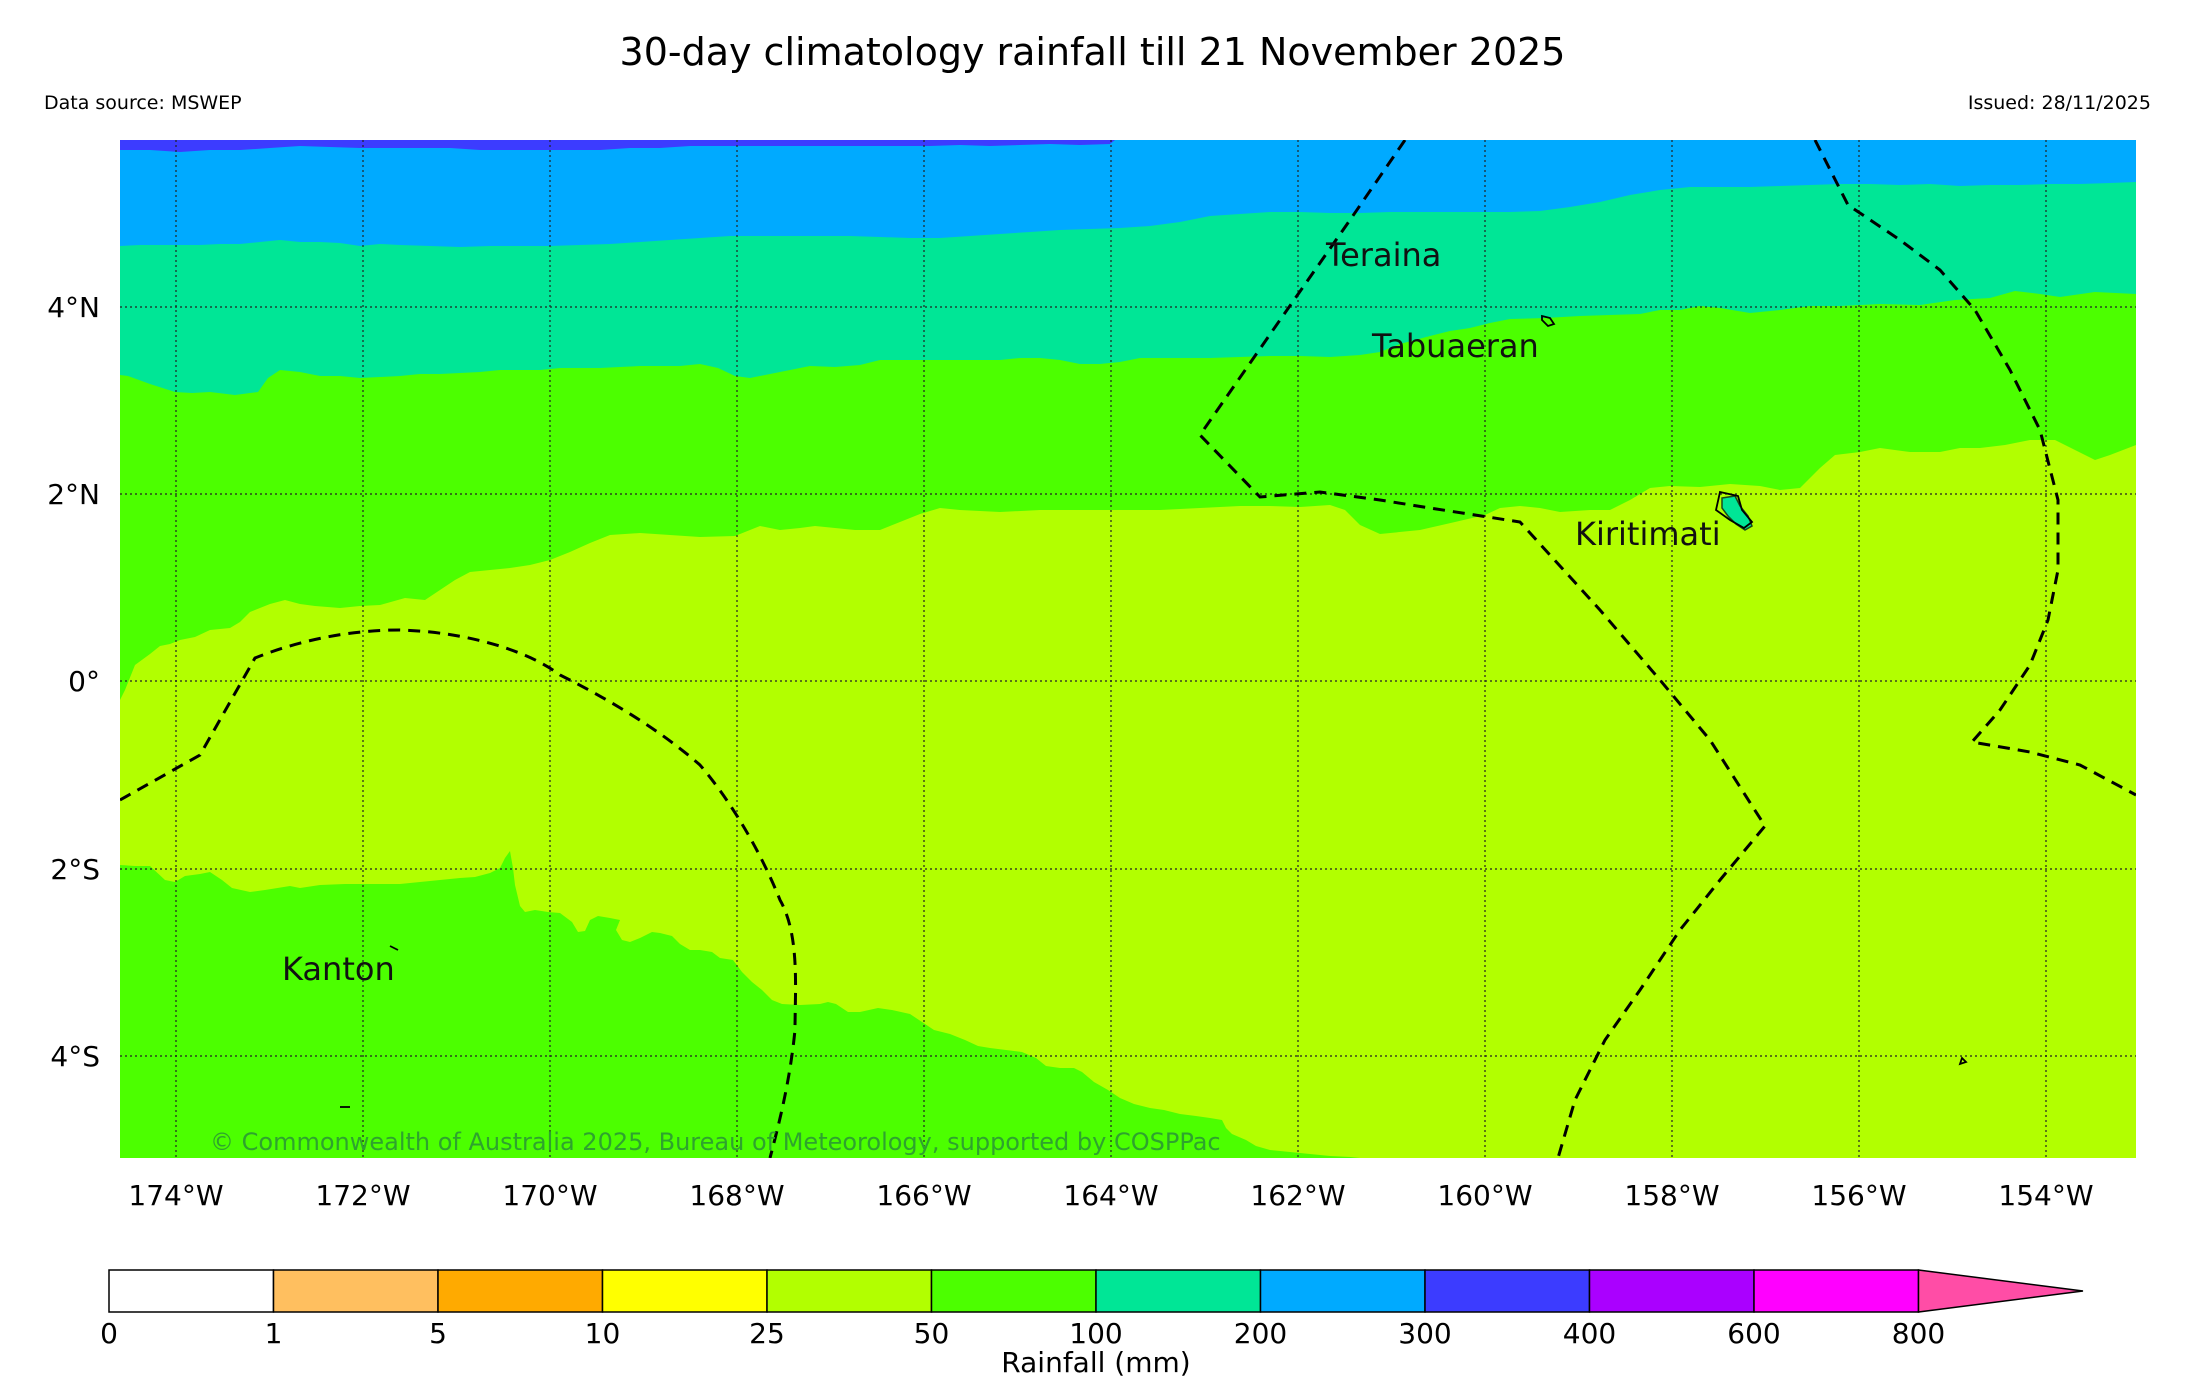  I want to click on lon-label-158w: 158°W, so click(1671, 1195).